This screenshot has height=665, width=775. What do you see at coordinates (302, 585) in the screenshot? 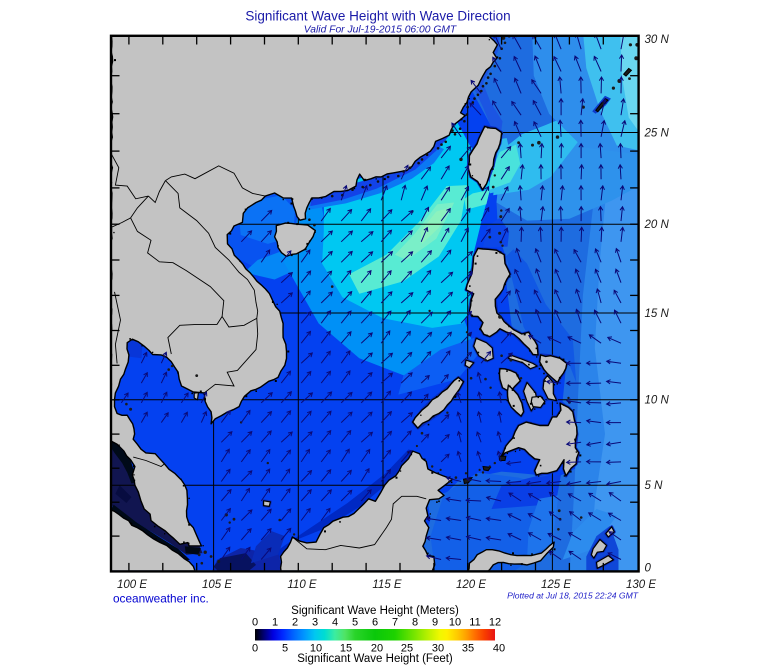
I see `svg-text: 110 E` at bounding box center [302, 585].